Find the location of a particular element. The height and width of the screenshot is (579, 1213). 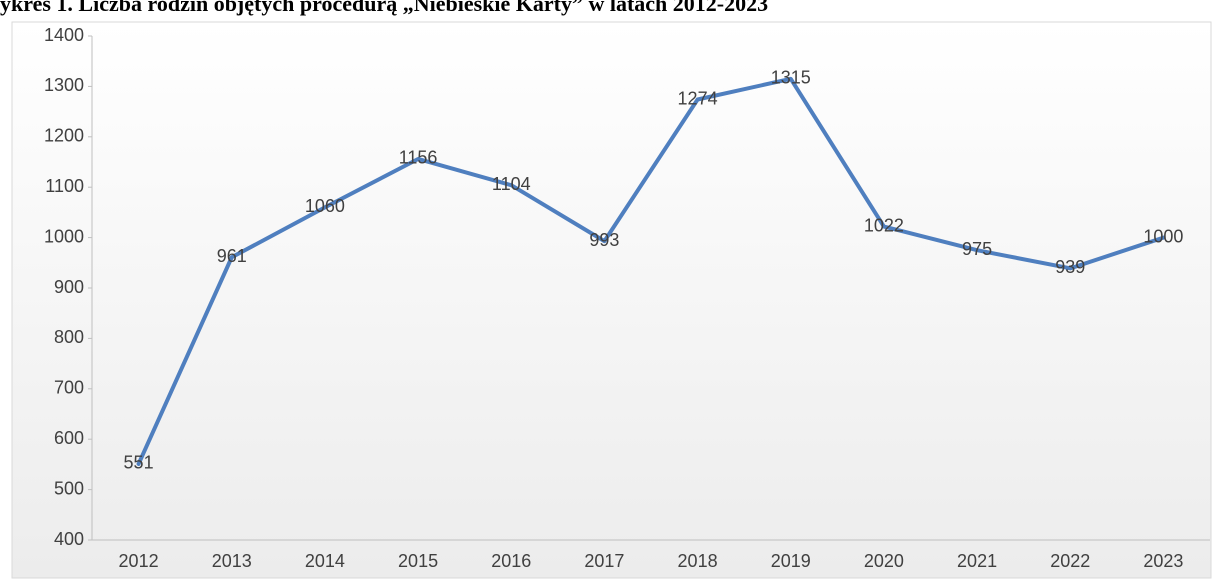

data-label: 1000 is located at coordinates (1163, 236).